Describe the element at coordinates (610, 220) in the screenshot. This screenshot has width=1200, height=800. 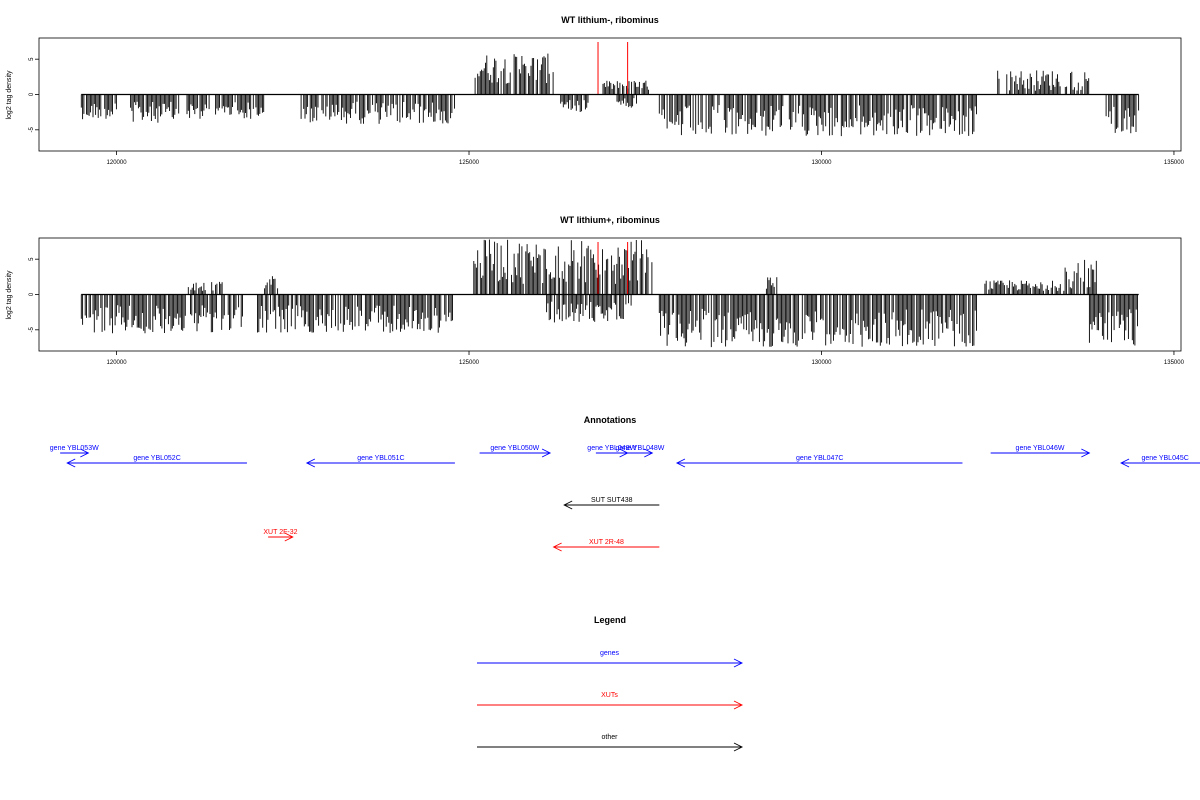
I see `panel-title: WT lithium+, ribominus` at that location.